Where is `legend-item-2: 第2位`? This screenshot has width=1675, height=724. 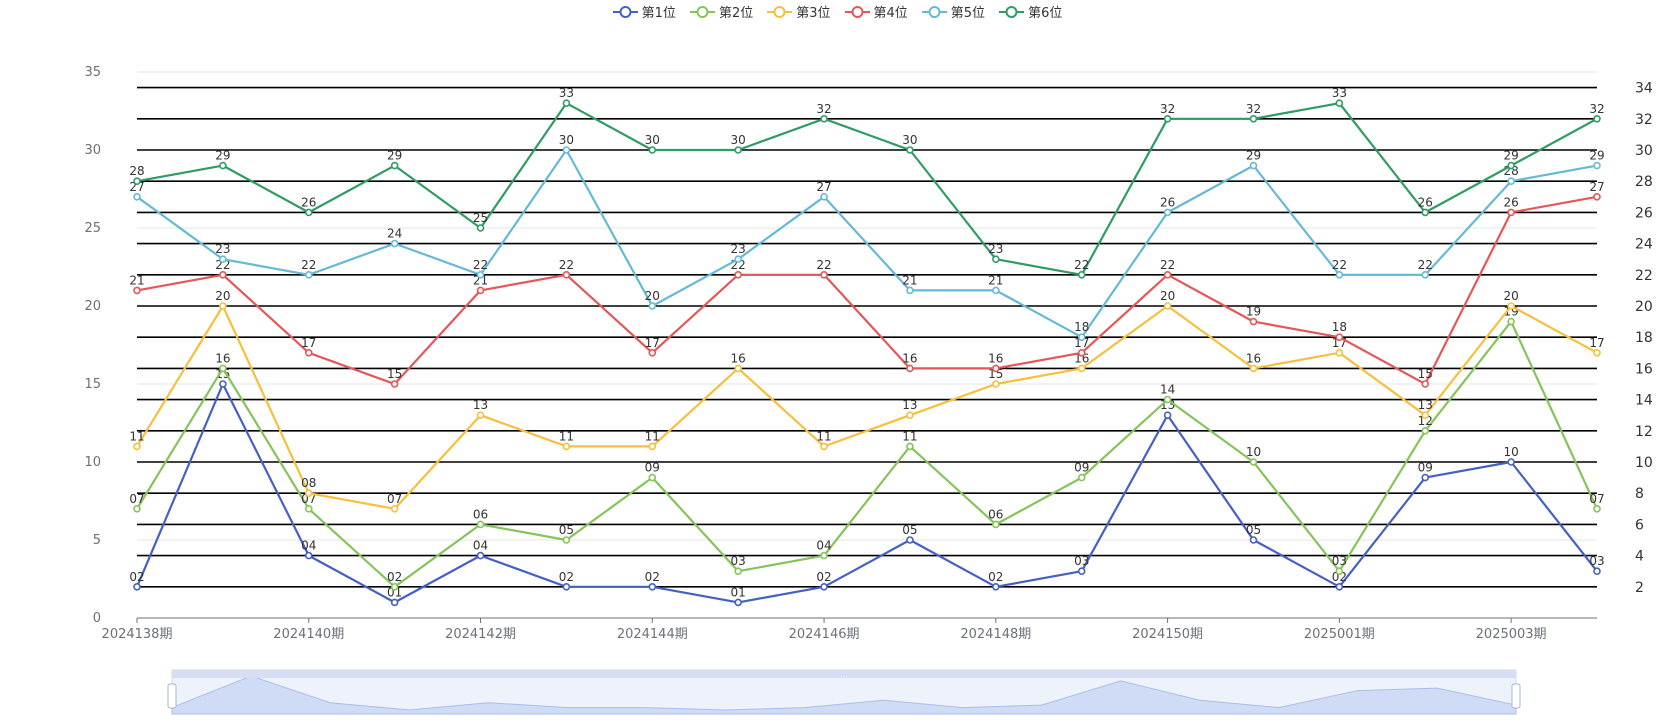 legend-item-2: 第2位 is located at coordinates (721, 11).